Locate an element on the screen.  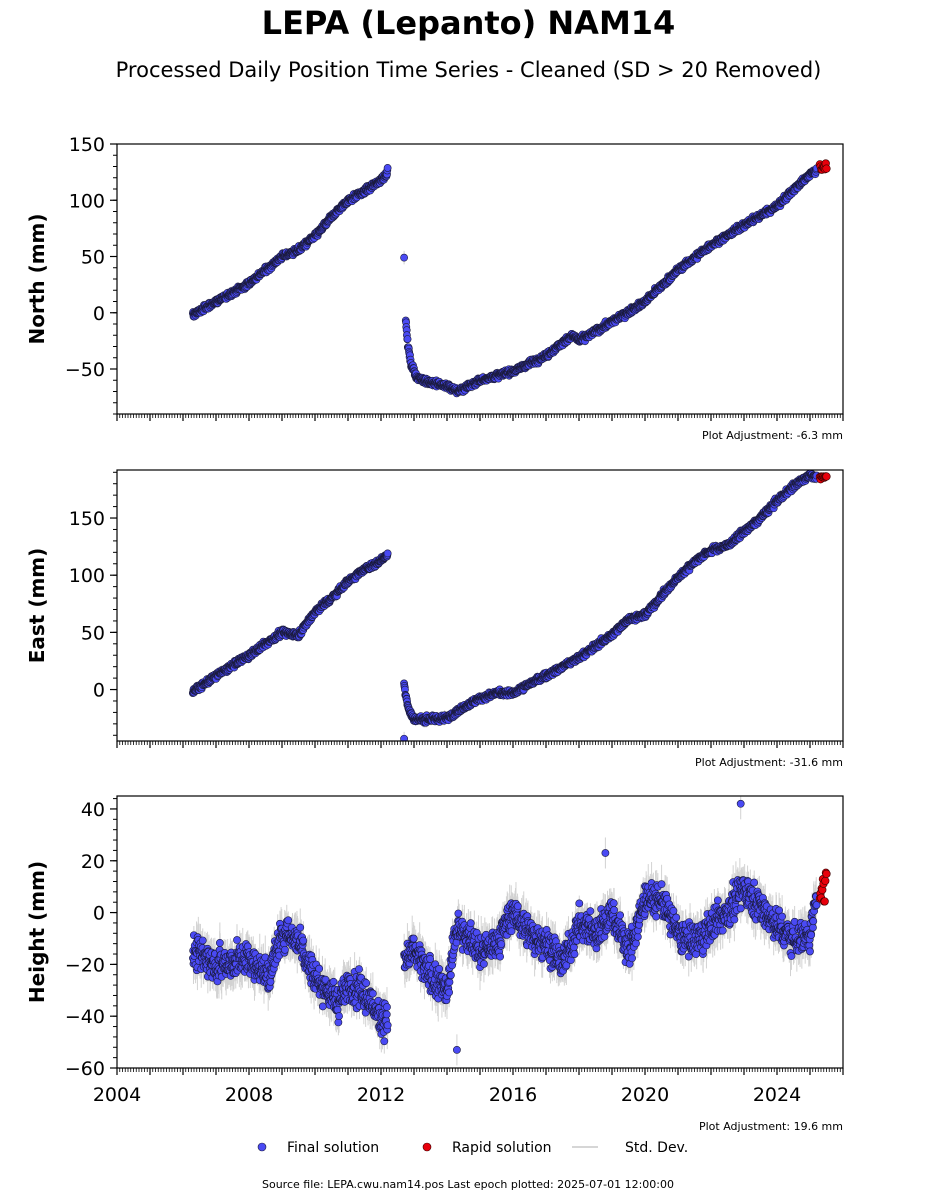
x-axis is located at coordinates (480, 417).